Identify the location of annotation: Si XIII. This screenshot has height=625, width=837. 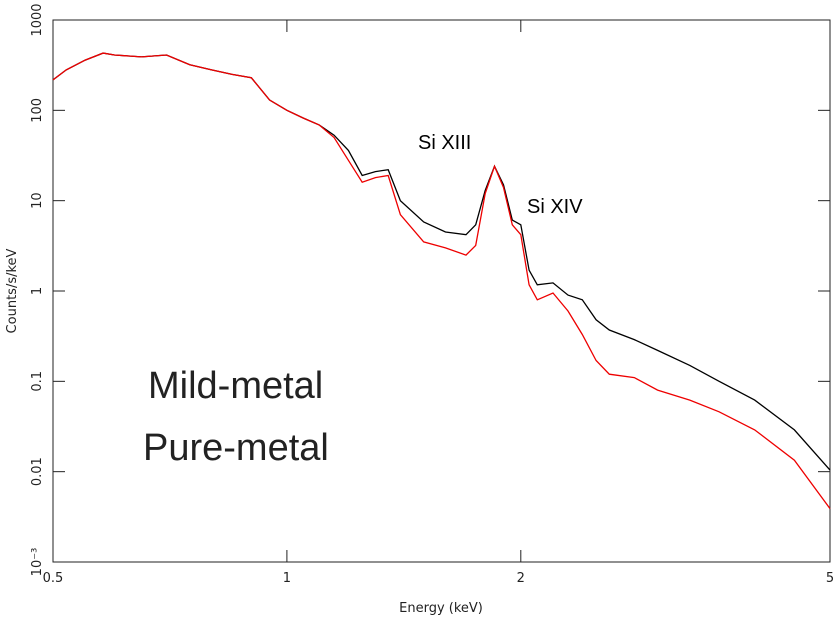
(444, 143).